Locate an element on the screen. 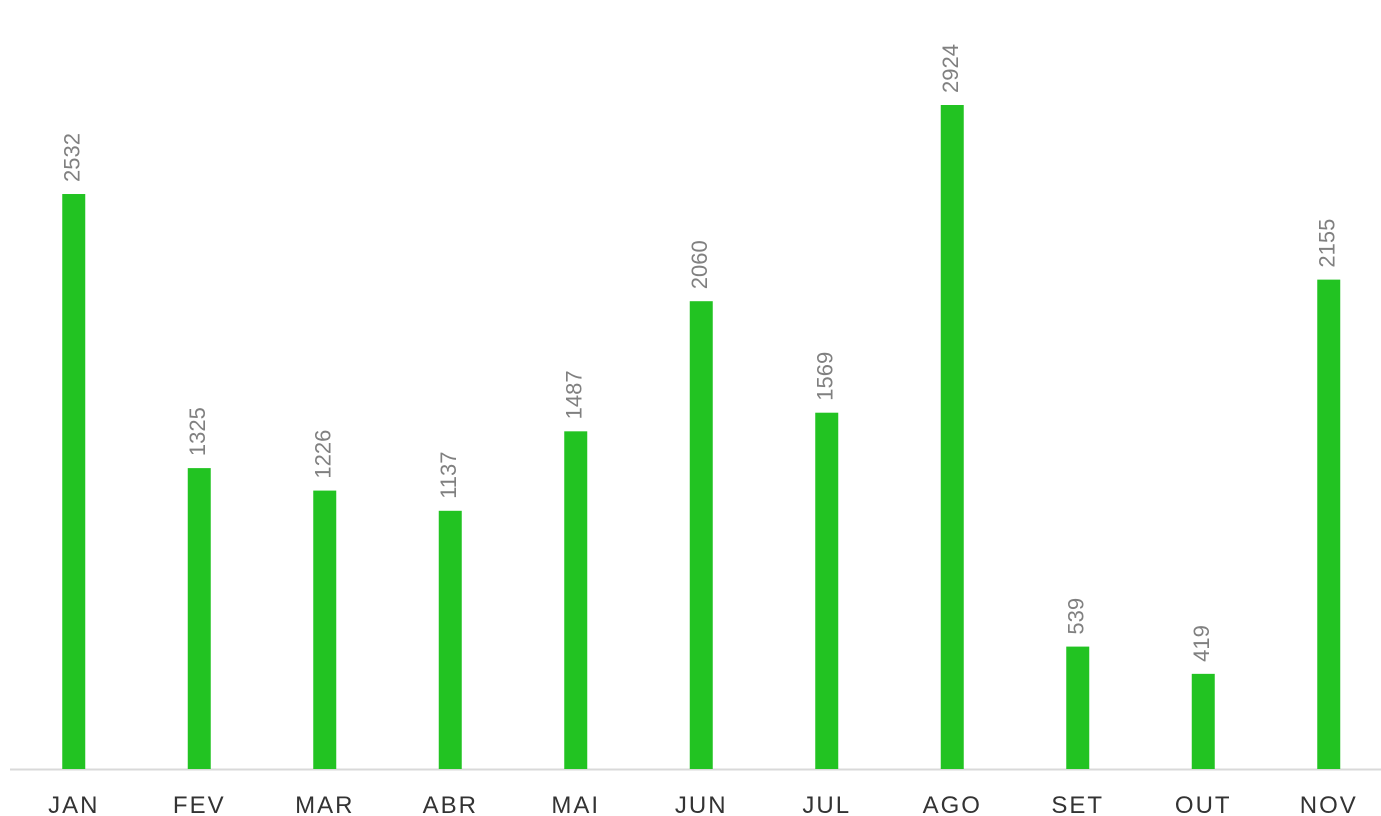  x-tick-label: MAR is located at coordinates (324, 804).